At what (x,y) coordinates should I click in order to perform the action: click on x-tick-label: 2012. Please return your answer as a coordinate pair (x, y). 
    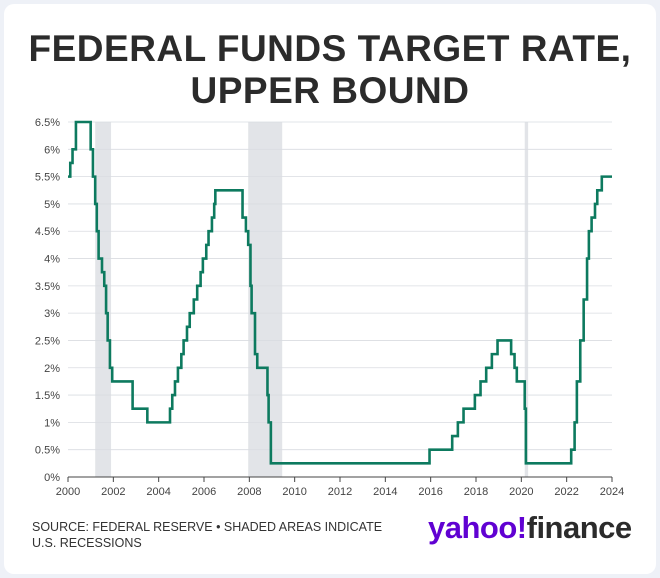
    Looking at the image, I should click on (340, 492).